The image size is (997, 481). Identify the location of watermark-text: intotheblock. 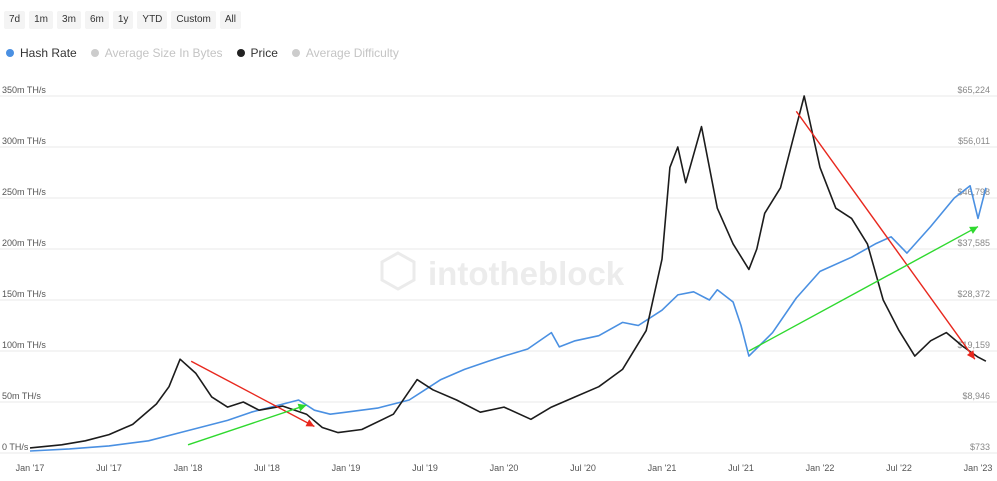
(526, 273).